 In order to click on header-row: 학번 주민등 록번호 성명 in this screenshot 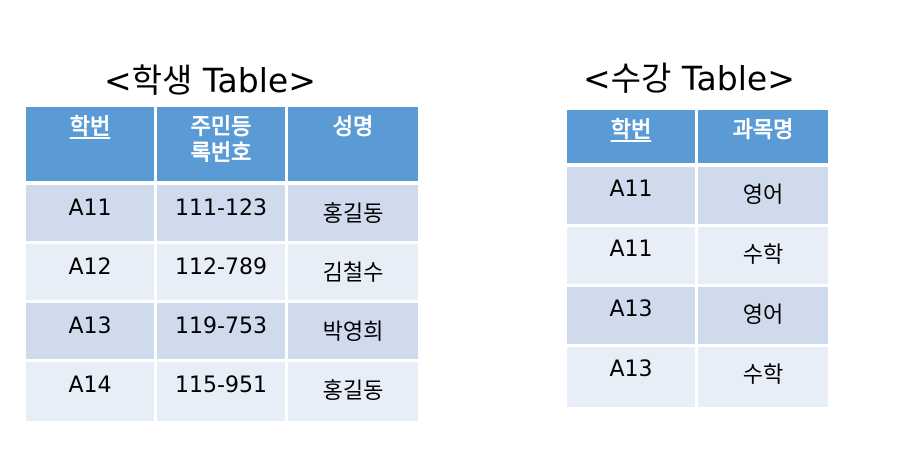, I will do `click(222, 146)`.